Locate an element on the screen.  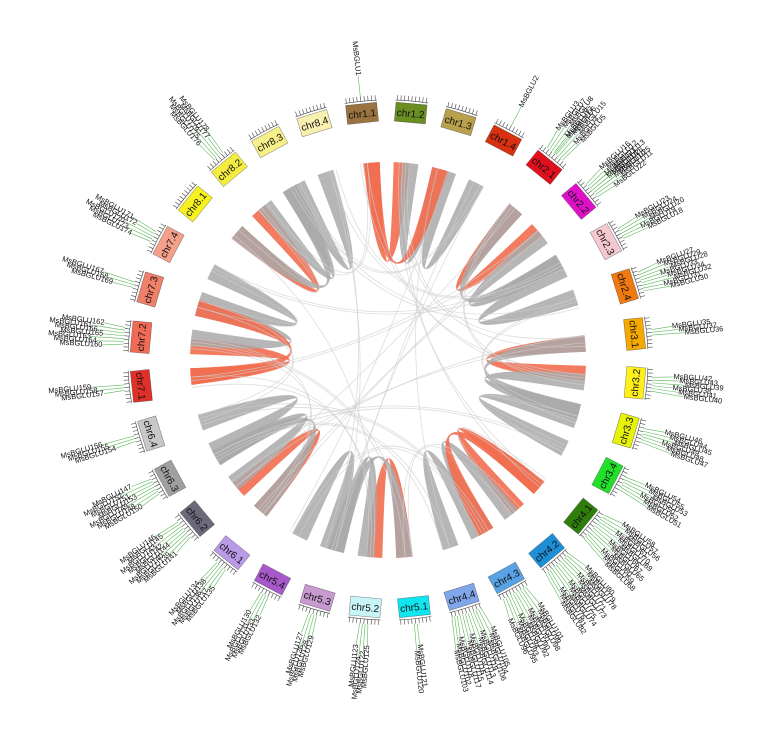
chromosome-label: chr1.1 is located at coordinates (362, 115).